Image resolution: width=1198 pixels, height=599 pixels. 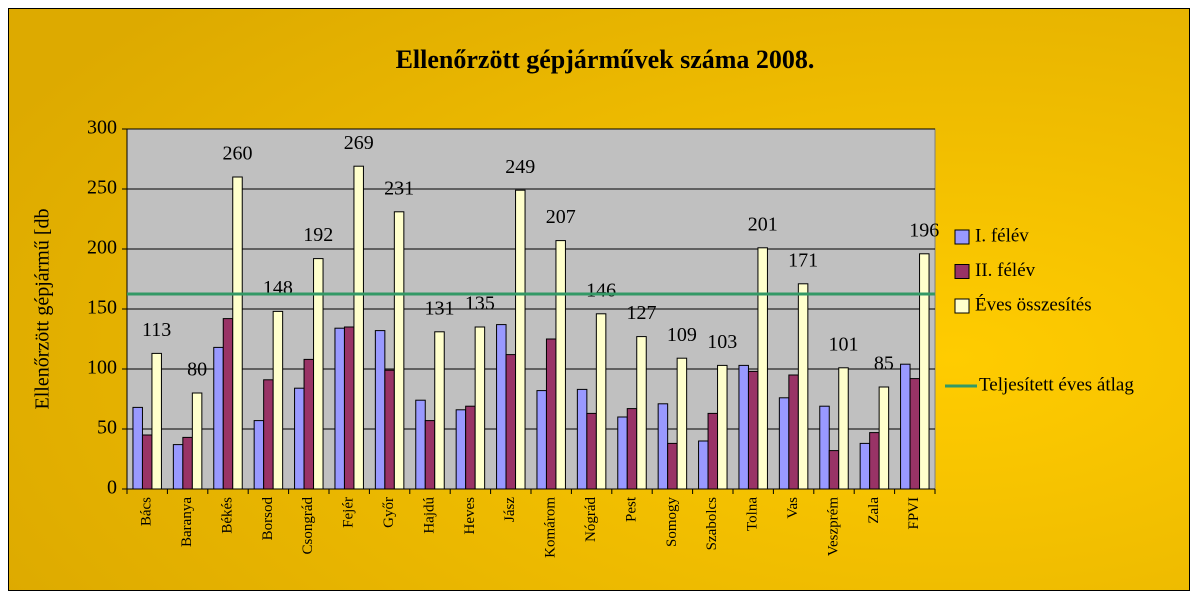 What do you see at coordinates (843, 344) in the screenshot?
I see `data-label: 101` at bounding box center [843, 344].